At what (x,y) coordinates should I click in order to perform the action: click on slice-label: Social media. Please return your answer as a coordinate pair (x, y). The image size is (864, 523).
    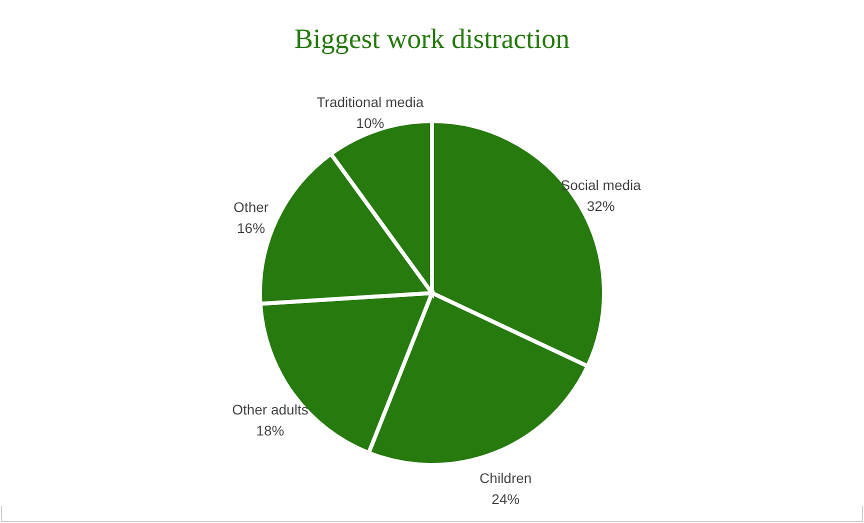
    Looking at the image, I should click on (601, 184).